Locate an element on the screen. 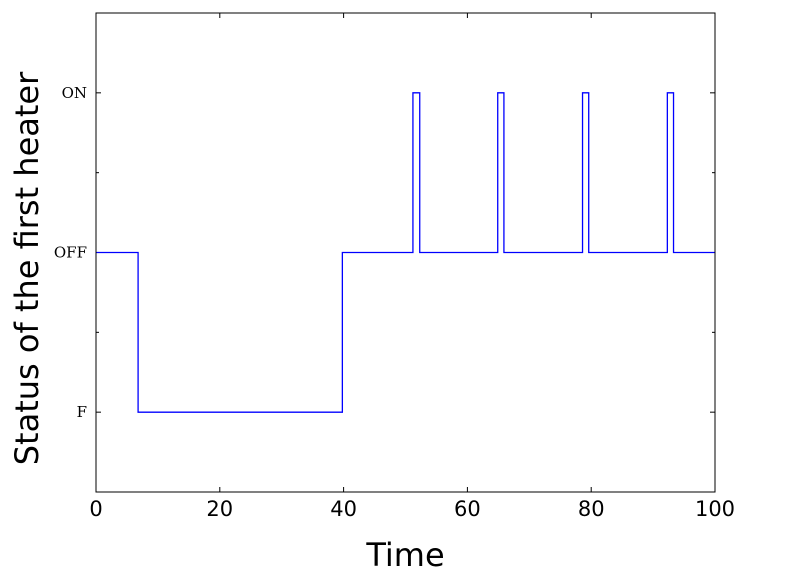  y-tick-label: OFF is located at coordinates (70, 253).